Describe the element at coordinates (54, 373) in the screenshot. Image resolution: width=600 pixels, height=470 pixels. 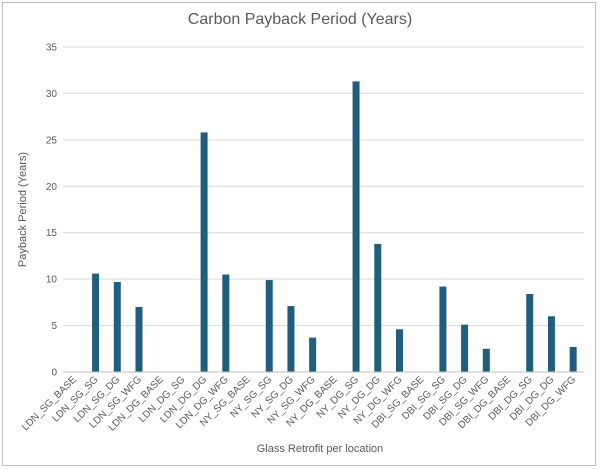
I see `y-tick-label: 0` at that location.